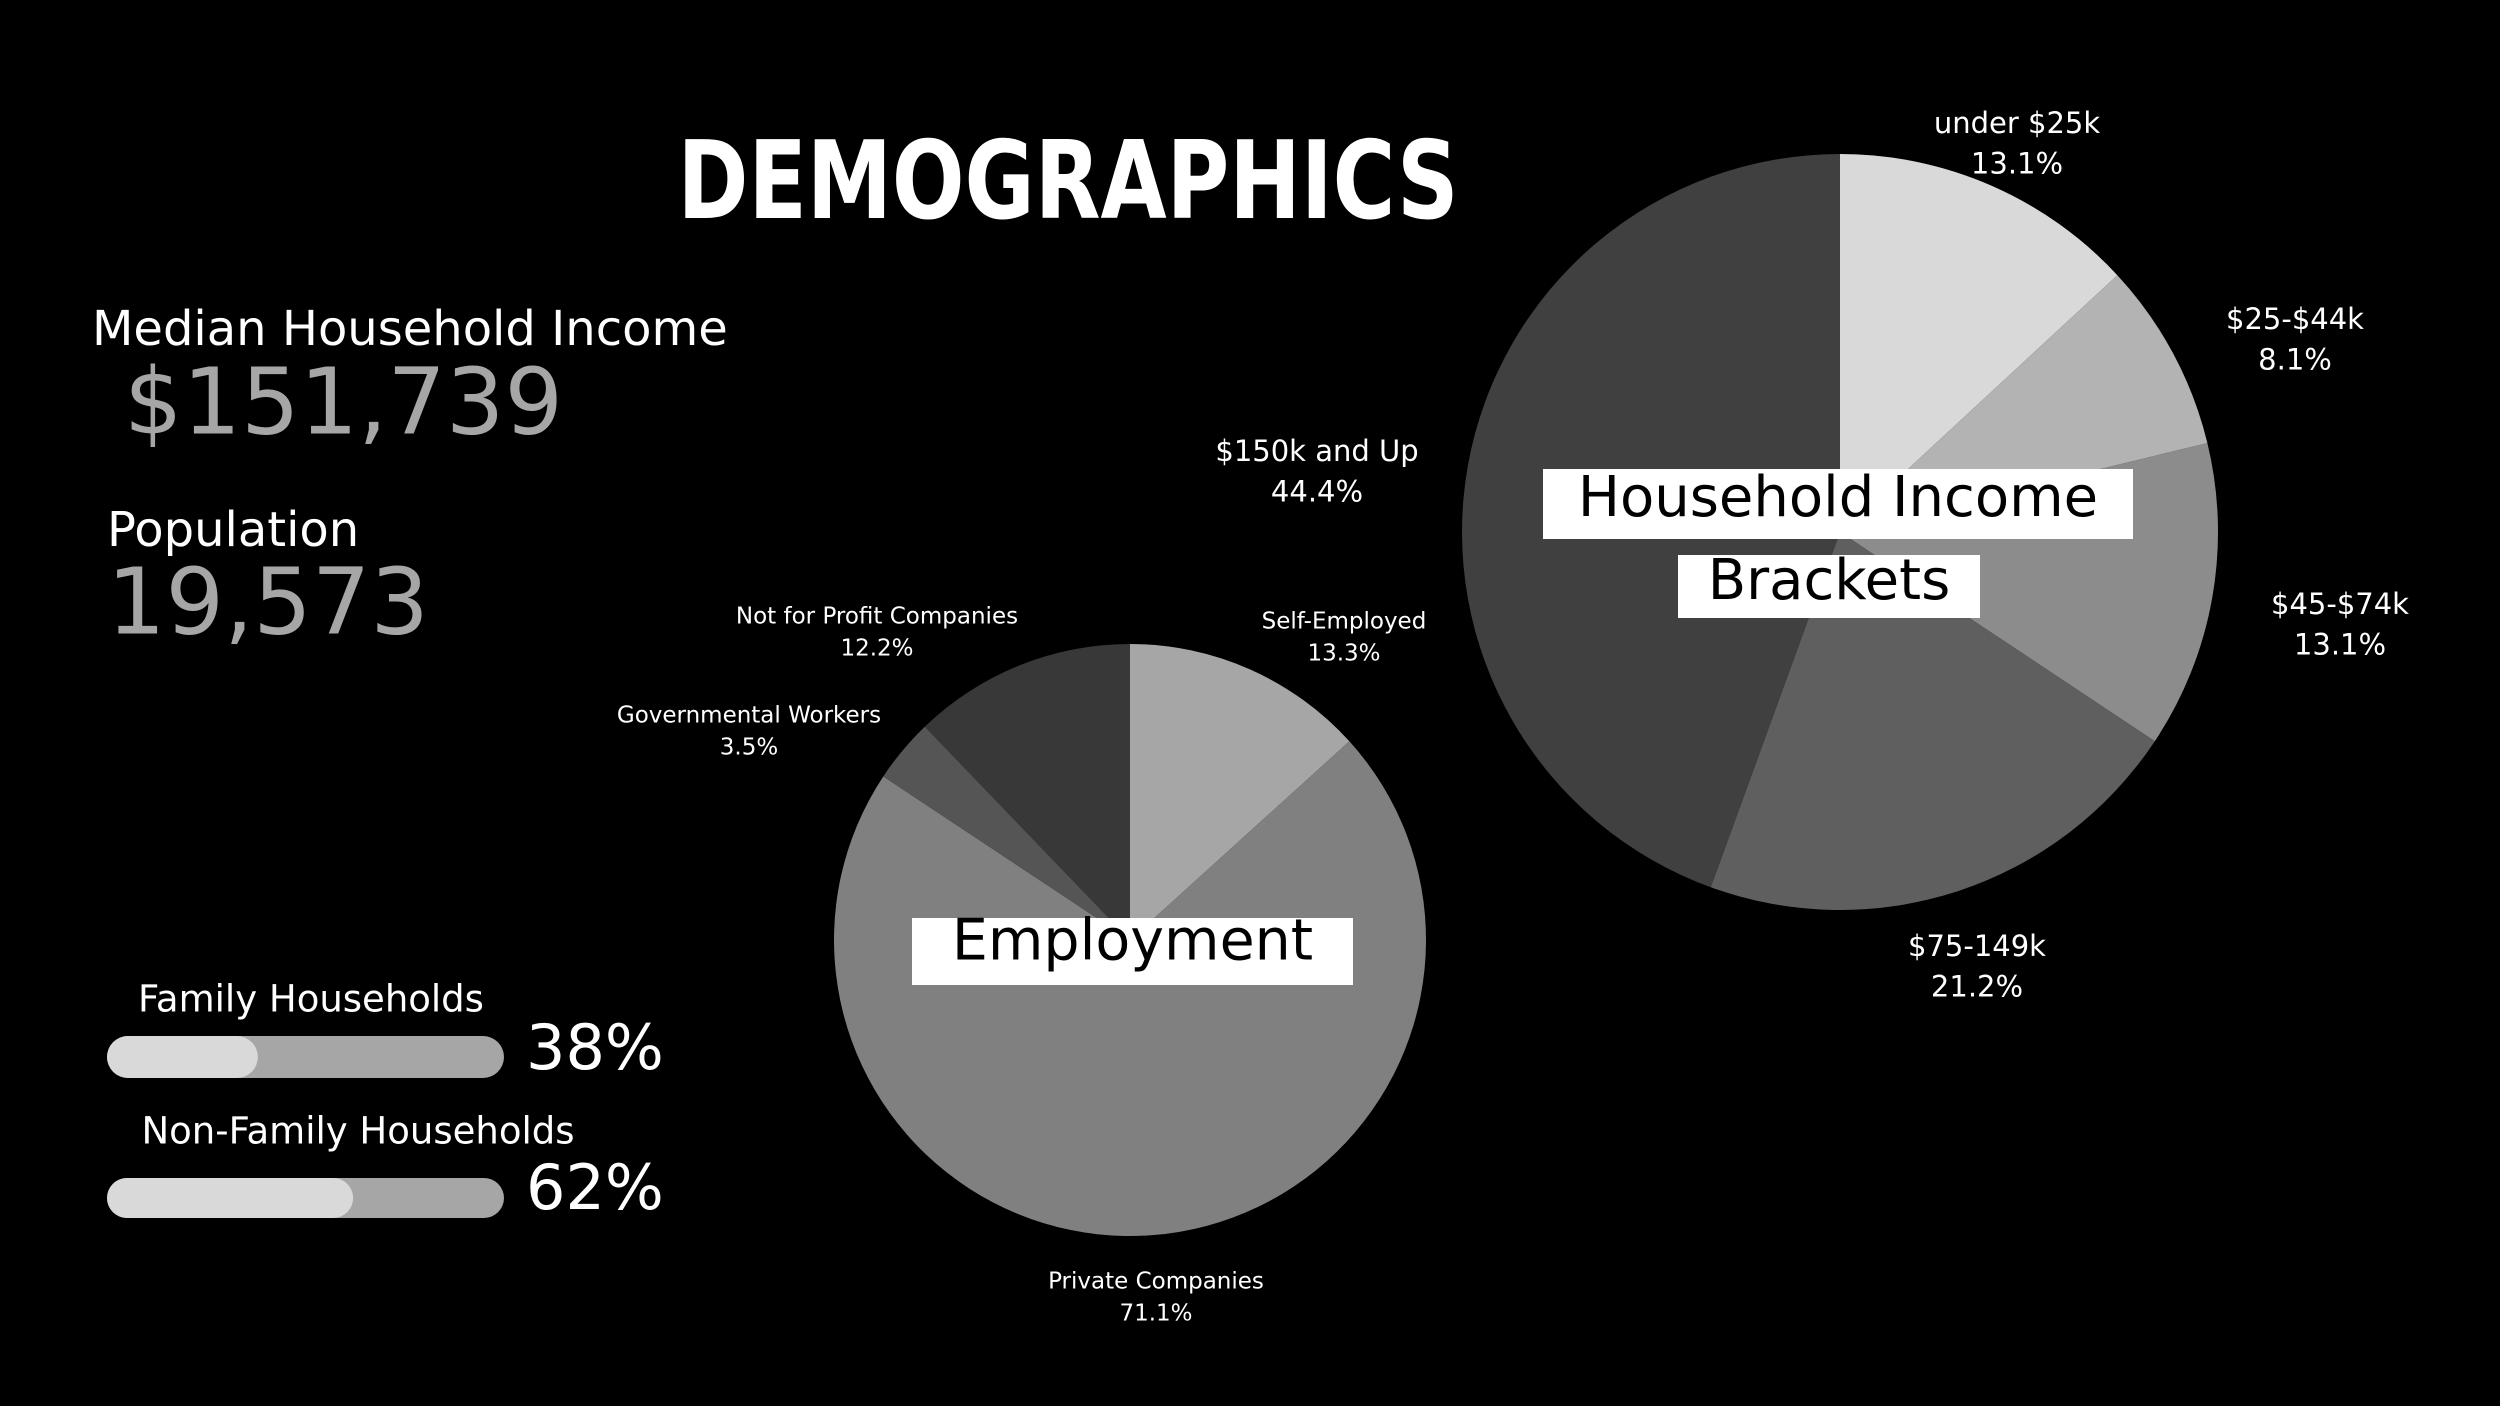  I want to click on slice-value: 8.1%, so click(2295, 360).